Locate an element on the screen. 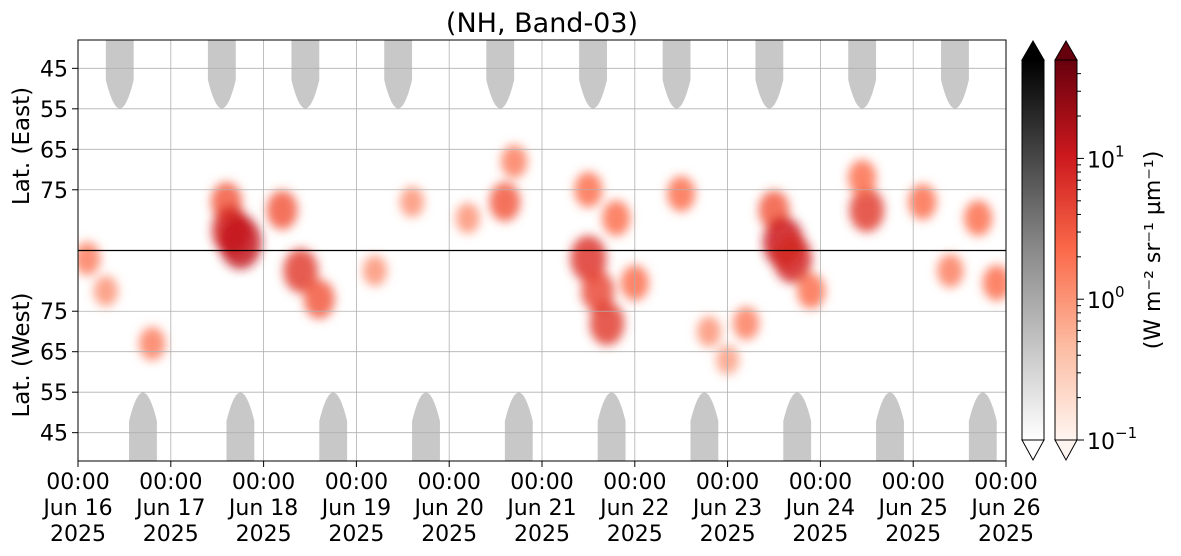  colorbar-gray-body is located at coordinates (1033, 250).